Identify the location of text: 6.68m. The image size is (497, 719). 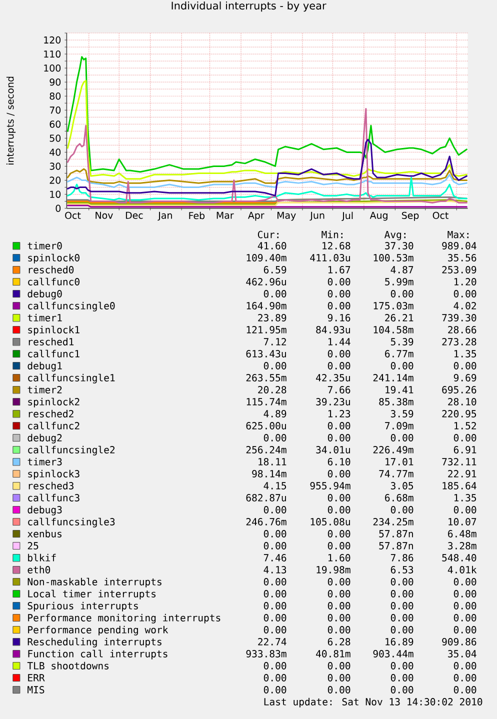
(399, 498).